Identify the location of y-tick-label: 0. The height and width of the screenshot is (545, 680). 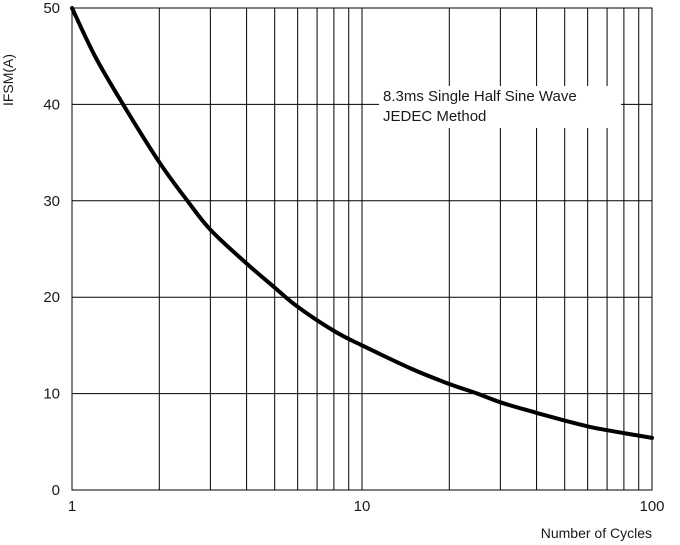
(56, 490).